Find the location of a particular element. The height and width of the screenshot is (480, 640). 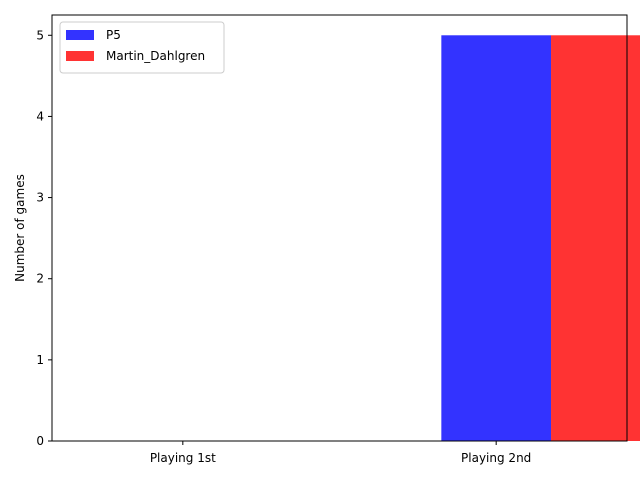

legend-label-martin-dahlgren: Martin_Dahlgren is located at coordinates (155, 56).